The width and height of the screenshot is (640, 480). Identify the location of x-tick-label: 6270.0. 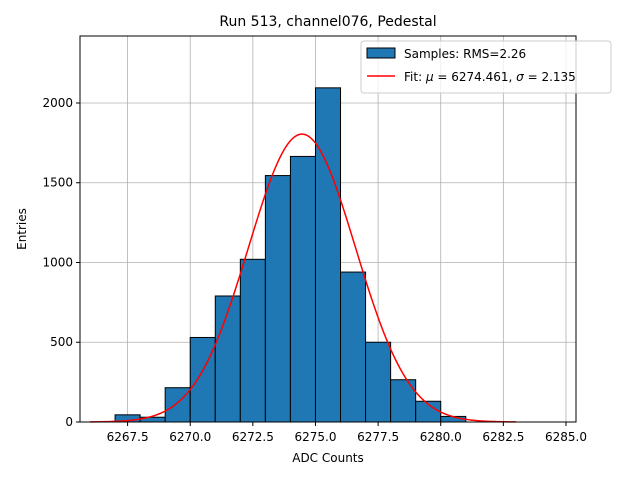
(190, 437).